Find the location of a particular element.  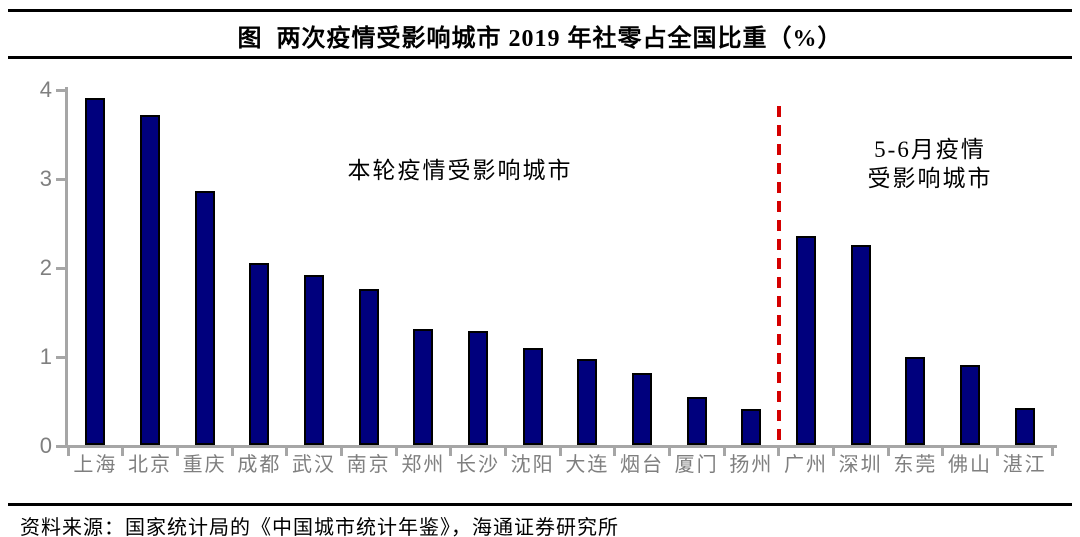

x-axis-label: 重庆 is located at coordinates (204, 465).